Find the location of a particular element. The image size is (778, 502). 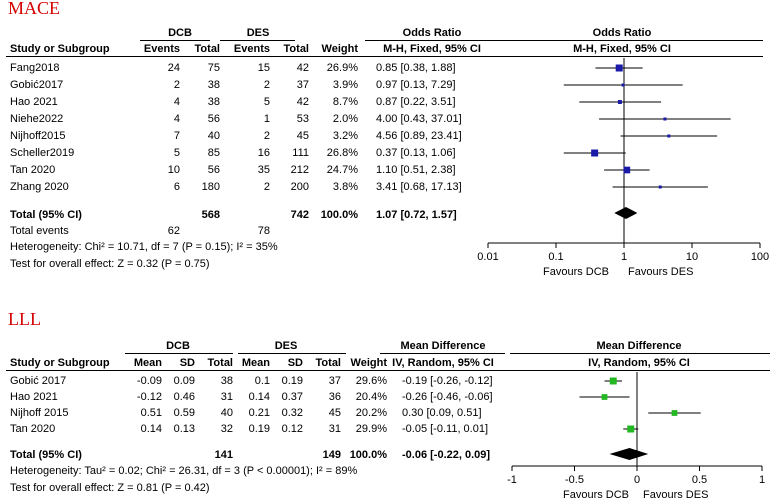

lll-favours-right: Favours DES is located at coordinates (676, 495).